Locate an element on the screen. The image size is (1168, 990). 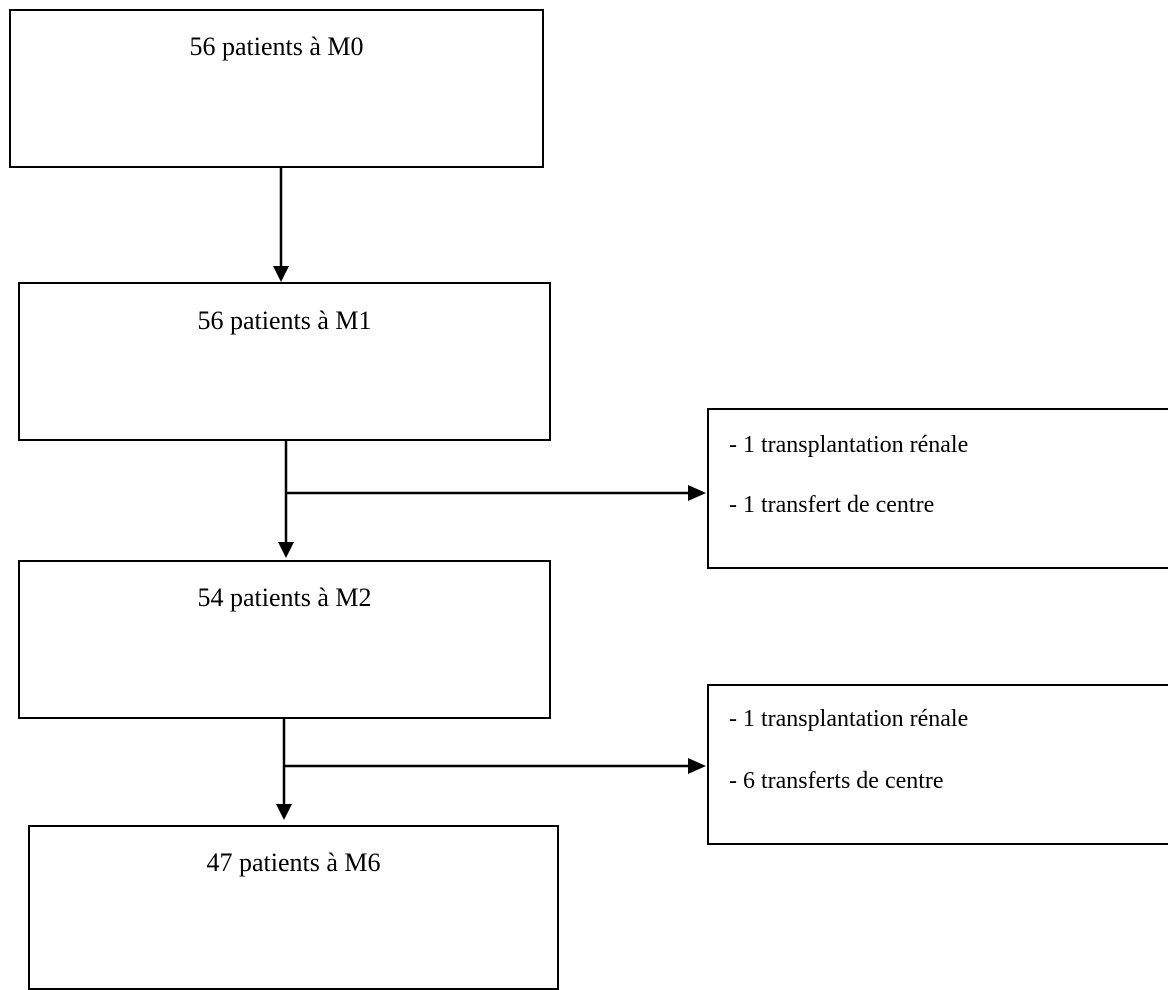
stage-box-m1: 56 patients à M1 is located at coordinates (284, 361).